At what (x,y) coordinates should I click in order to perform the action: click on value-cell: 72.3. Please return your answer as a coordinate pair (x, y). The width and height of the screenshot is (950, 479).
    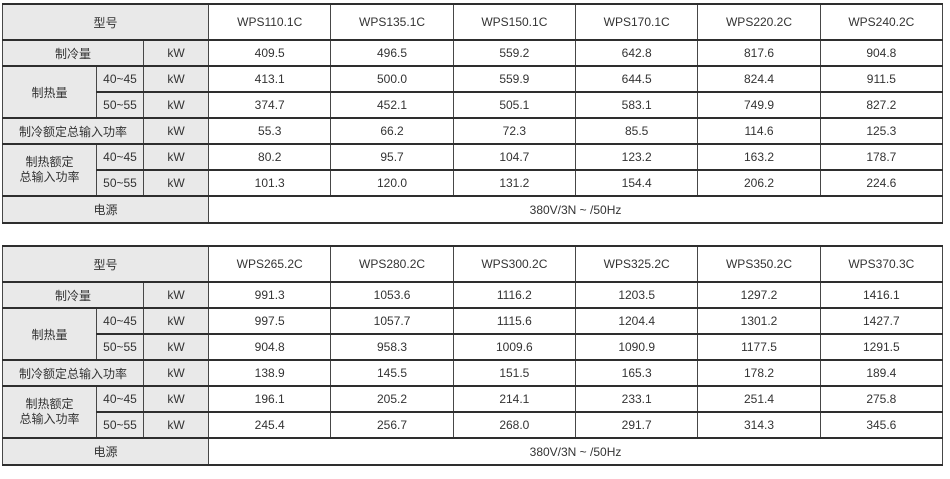
    Looking at the image, I should click on (514, 131).